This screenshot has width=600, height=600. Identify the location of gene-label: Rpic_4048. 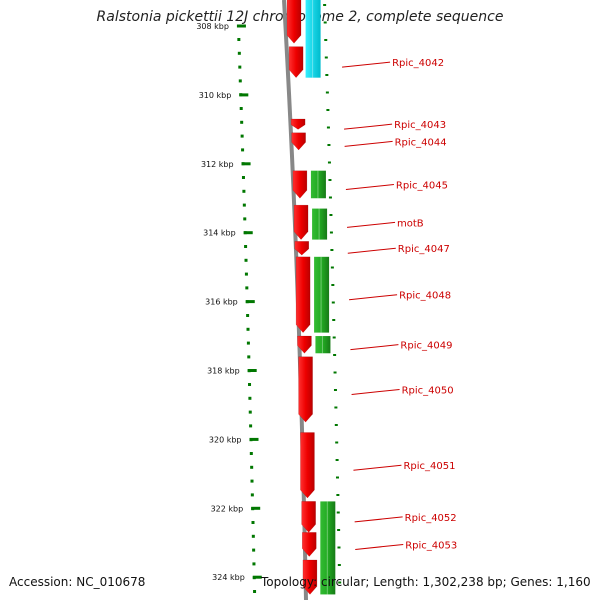
(425, 296).